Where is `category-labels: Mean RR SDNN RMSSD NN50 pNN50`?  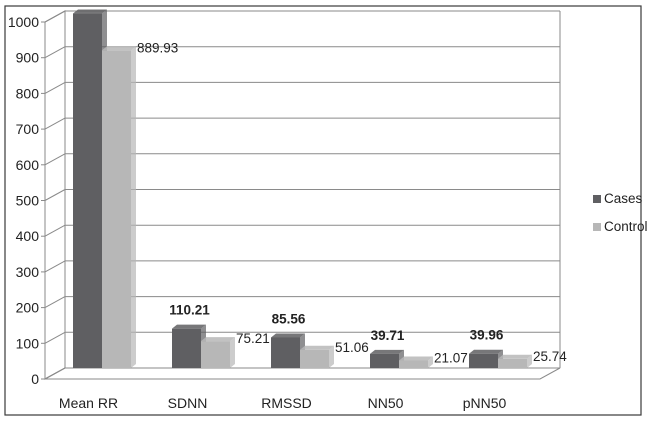 category-labels: Mean RR SDNN RMSSD NN50 pNN50 is located at coordinates (283, 403).